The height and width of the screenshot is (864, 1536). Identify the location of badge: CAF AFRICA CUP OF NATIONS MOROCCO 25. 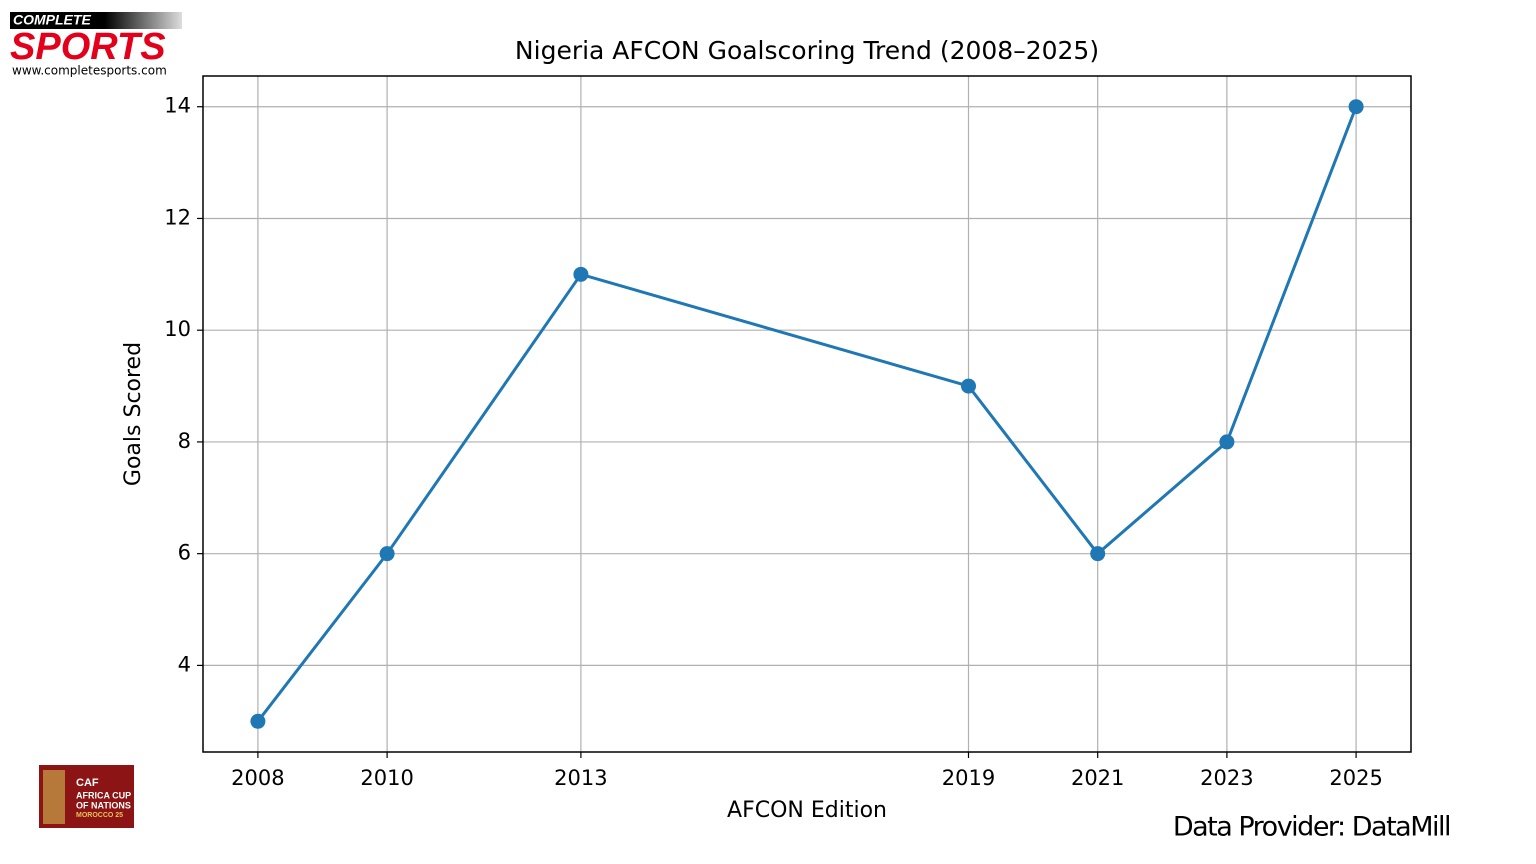
(86, 796).